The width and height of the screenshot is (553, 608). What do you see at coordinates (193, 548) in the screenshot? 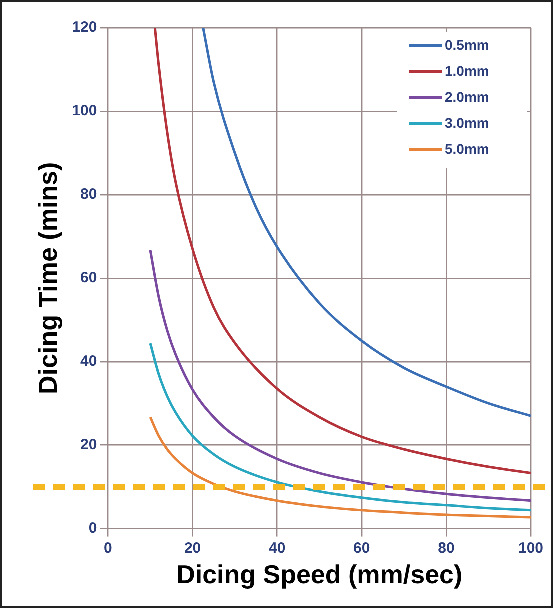
I see `x-tick-label: 20` at bounding box center [193, 548].